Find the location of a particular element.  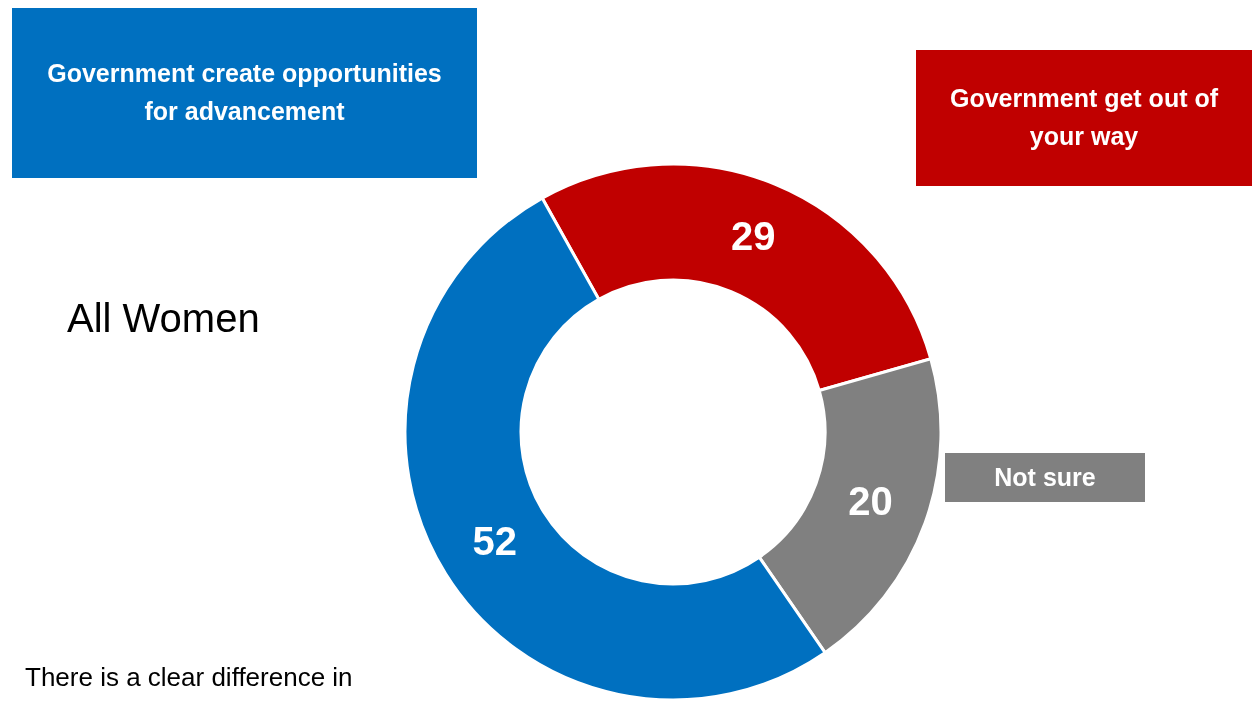

slice-label: Government create opportunities for advancement is located at coordinates (244, 92).